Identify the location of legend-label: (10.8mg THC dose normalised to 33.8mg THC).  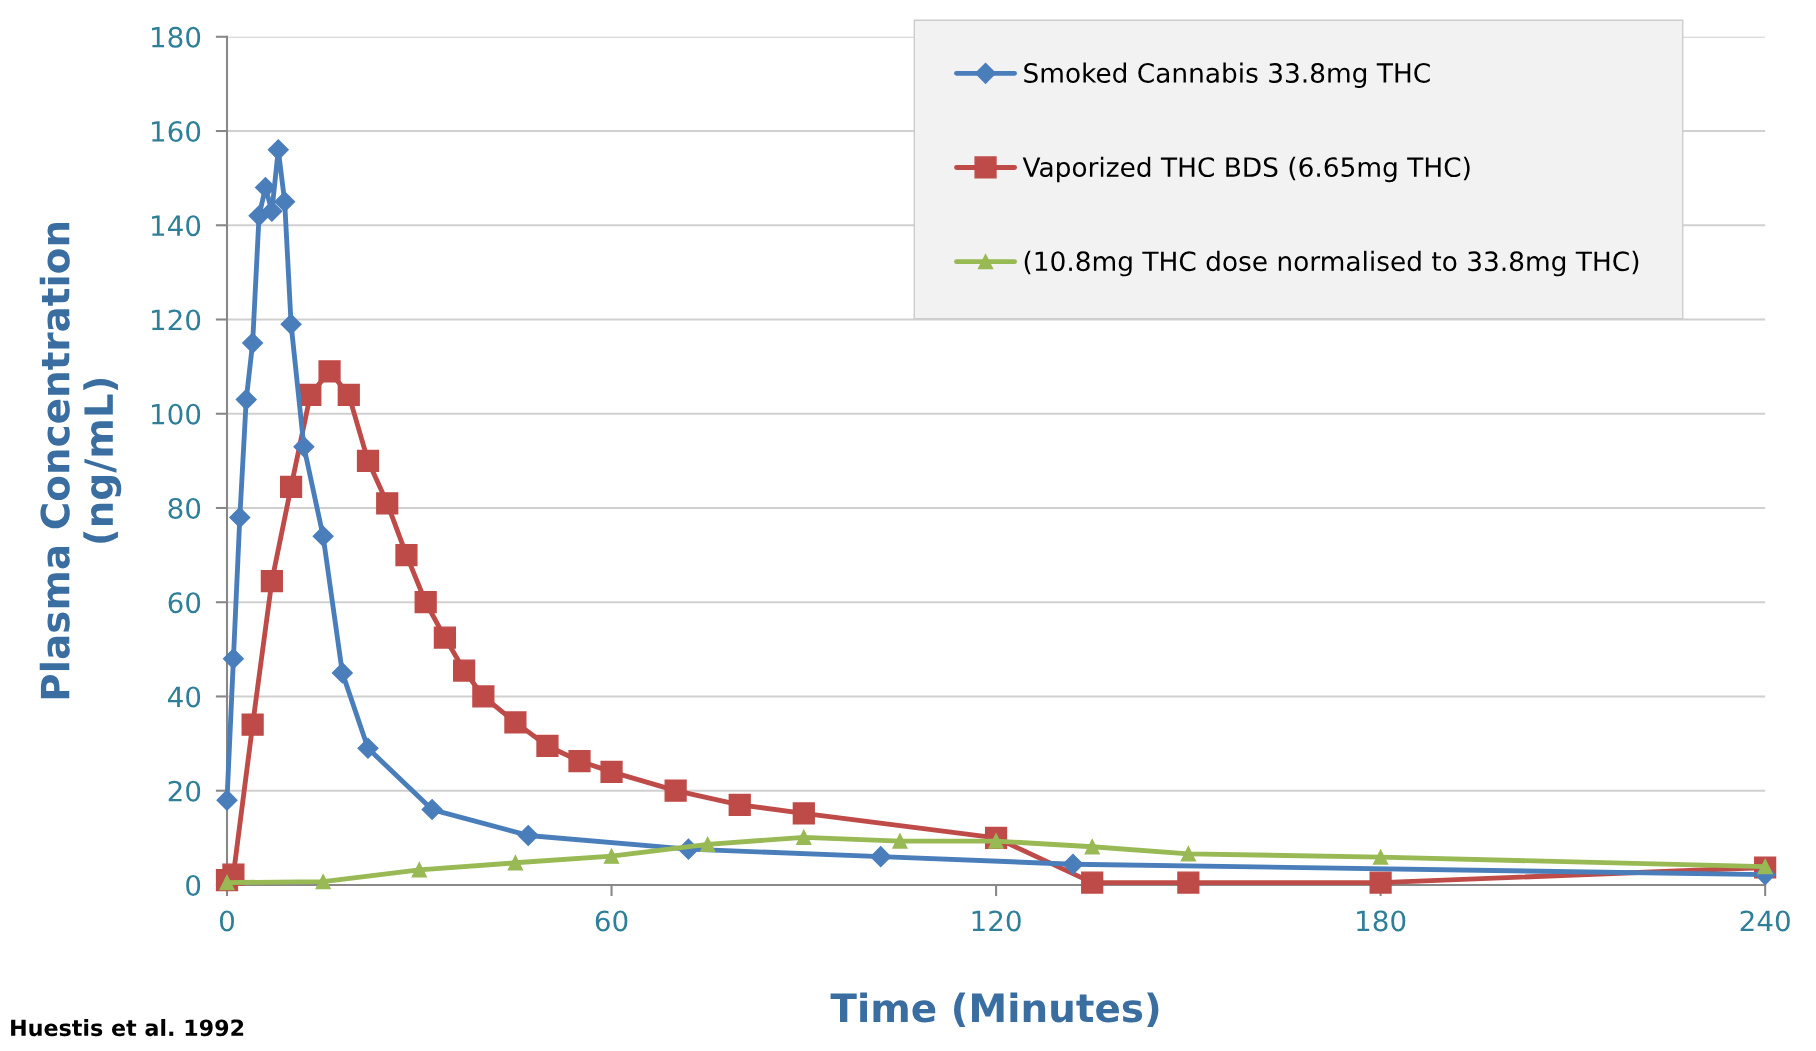
(1331, 263).